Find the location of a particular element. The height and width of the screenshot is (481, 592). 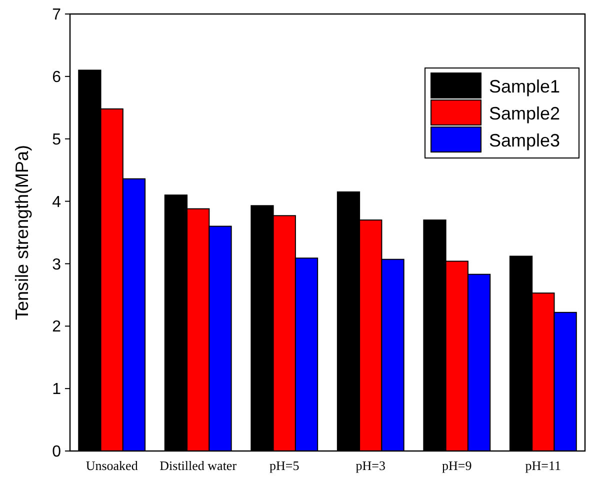

y-tick-label: 5 is located at coordinates (57, 139).